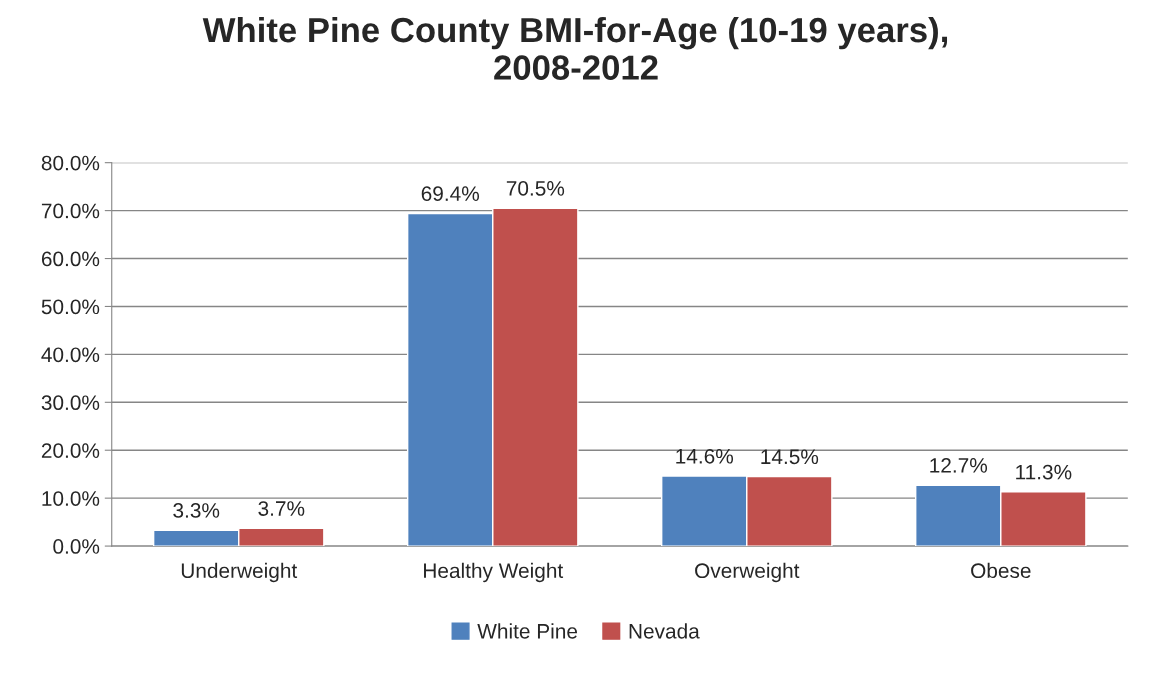 The width and height of the screenshot is (1152, 675). Describe the element at coordinates (959, 465) in the screenshot. I see `data-label: 12.7%` at that location.